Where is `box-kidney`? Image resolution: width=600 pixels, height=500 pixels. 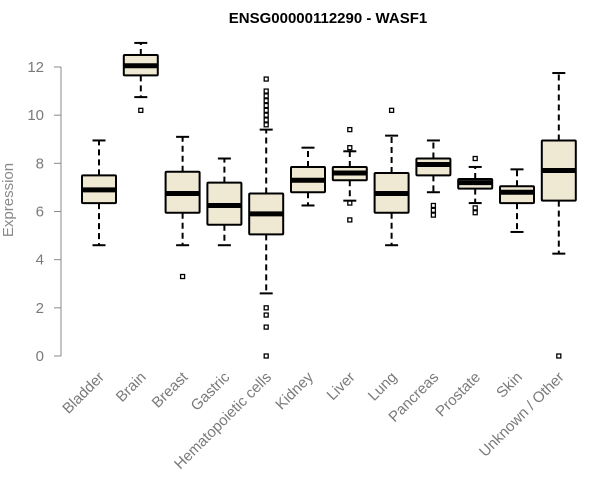 box-kidney is located at coordinates (308, 176).